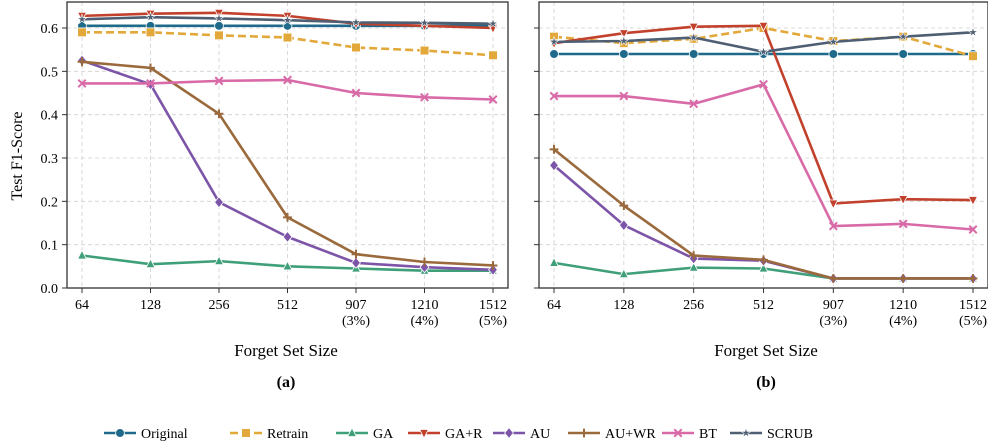 The width and height of the screenshot is (988, 444). Describe the element at coordinates (521, 434) in the screenshot. I see `legend-item-au: AU` at that location.